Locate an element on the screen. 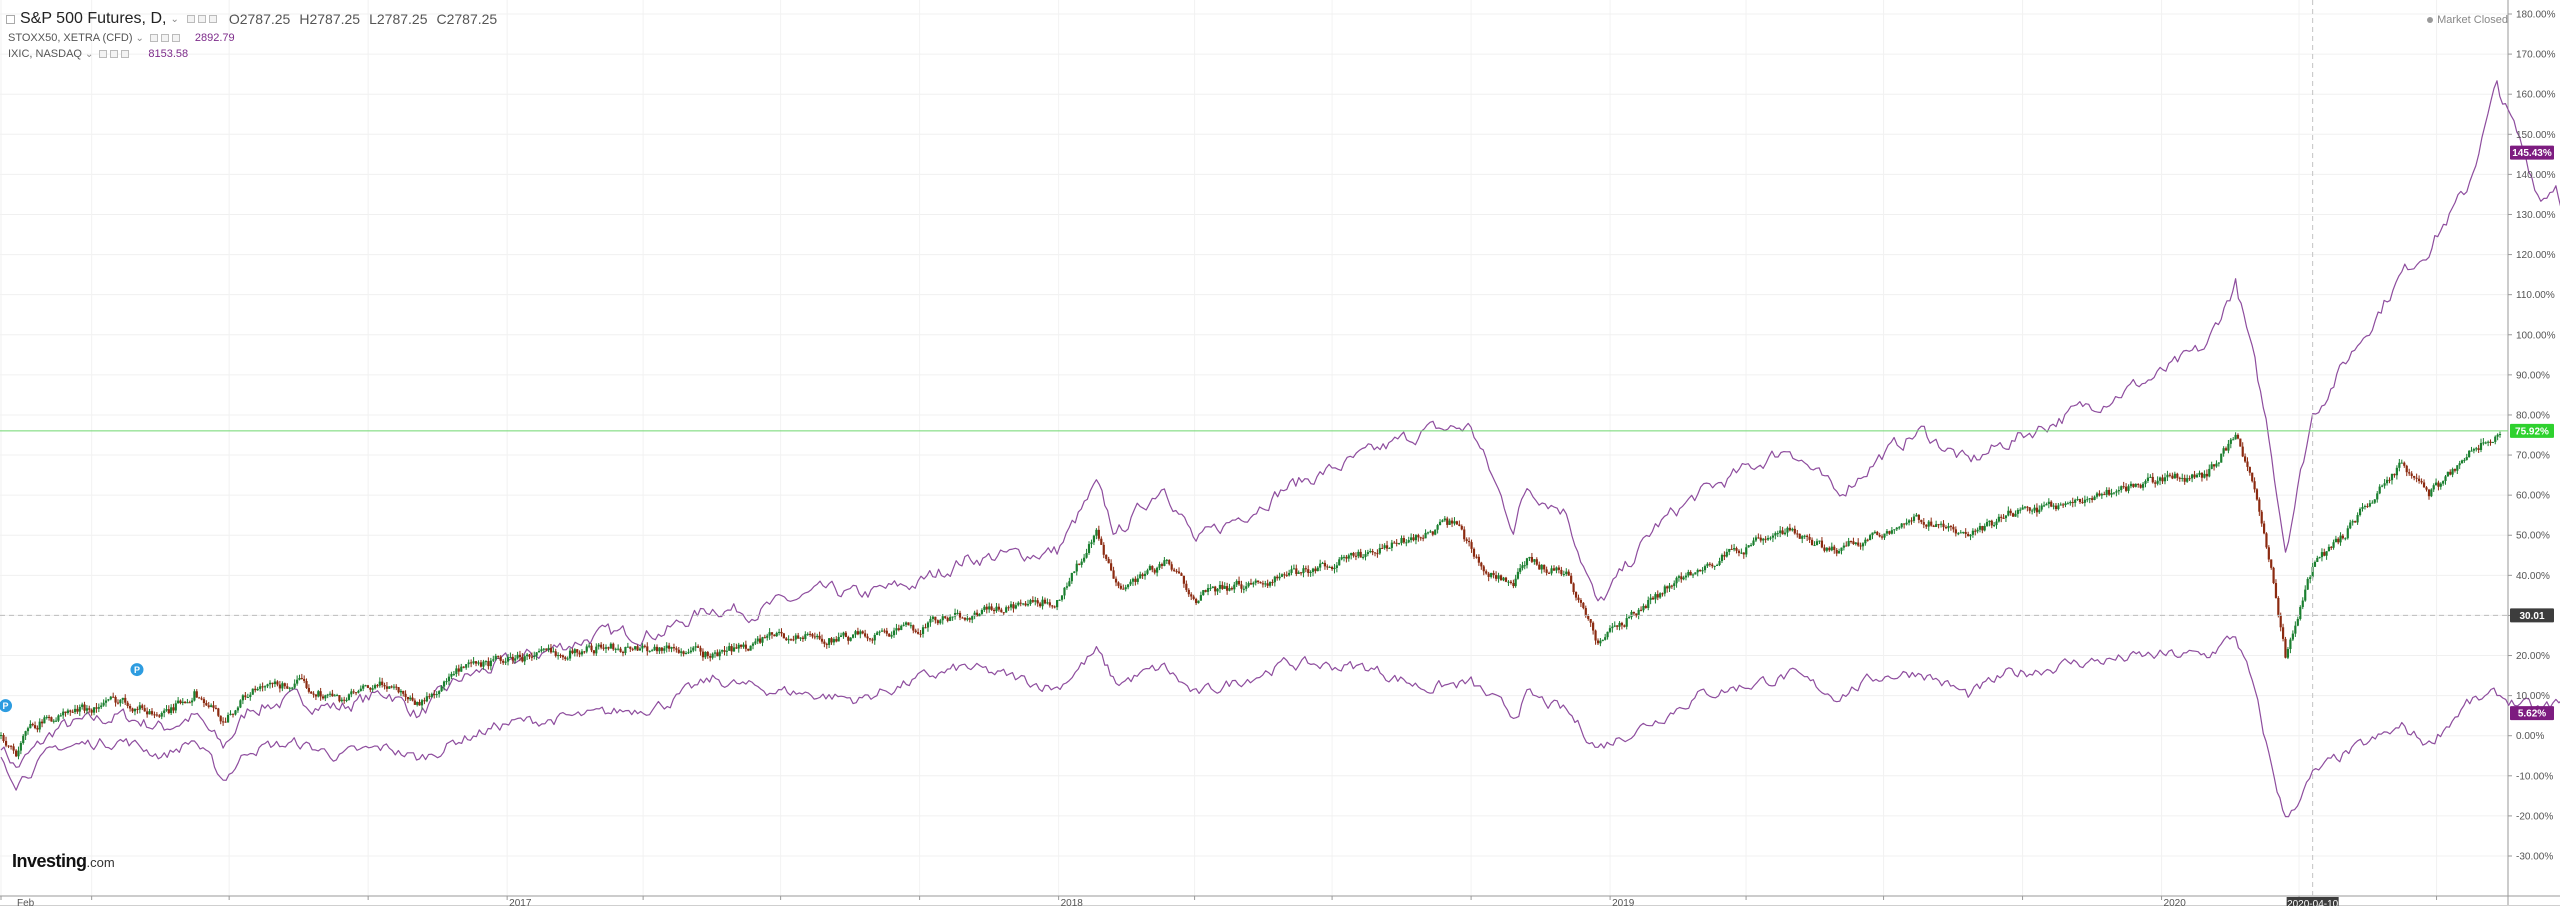 The height and width of the screenshot is (906, 2560). legend-compare-stoxx: STOXX50, XETRA (CFD) ⌄ 2892.79 is located at coordinates (256, 38).